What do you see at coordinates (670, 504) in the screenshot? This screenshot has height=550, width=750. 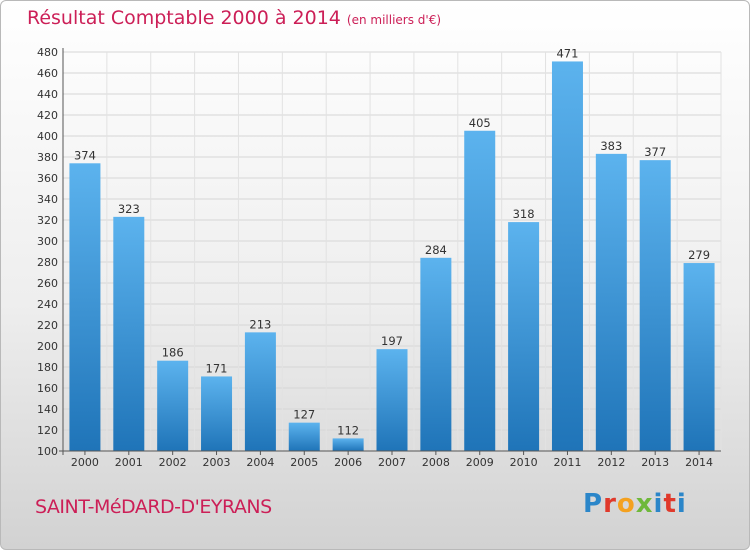 I see `logo-letter: t` at bounding box center [670, 504].